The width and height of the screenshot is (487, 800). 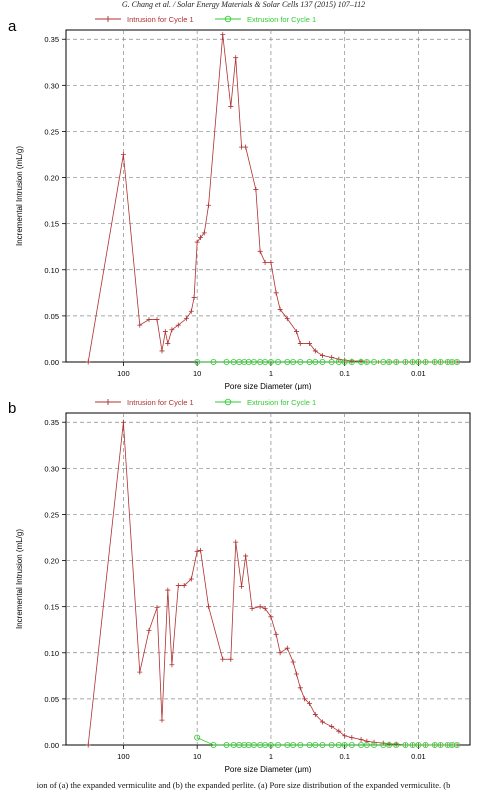 What do you see at coordinates (51, 224) in the screenshot?
I see `y-tick-label: 0.15` at bounding box center [51, 224].